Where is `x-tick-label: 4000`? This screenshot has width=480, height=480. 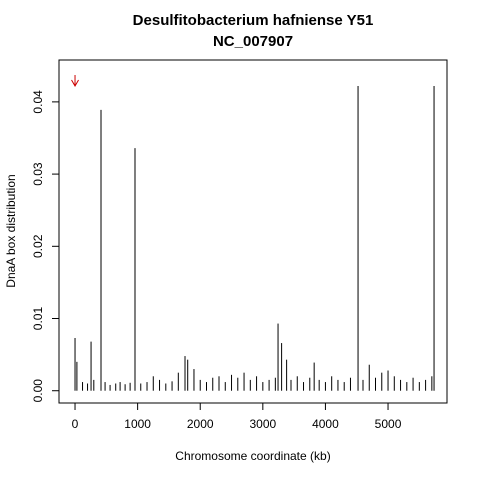
x-tick-label: 4000 is located at coordinates (325, 424).